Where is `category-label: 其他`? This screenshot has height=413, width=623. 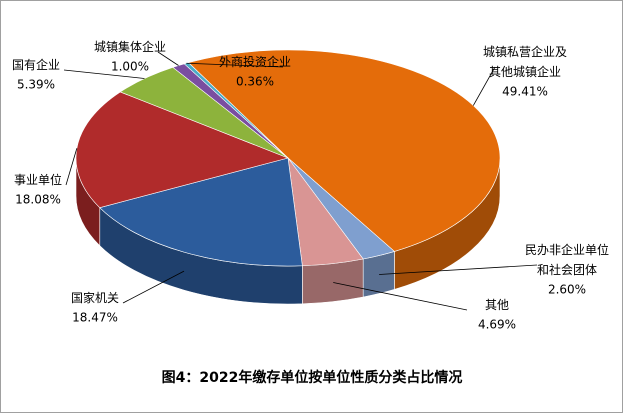 category-label: 其他 is located at coordinates (497, 305).